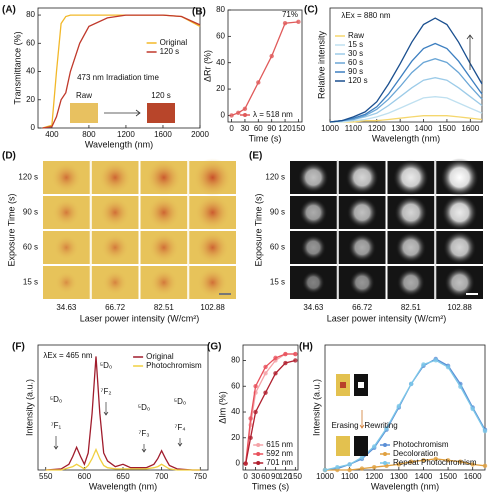 This screenshot has height=500, width=489. Describe the element at coordinates (123, 476) in the screenshot. I see `x-tick-label: 650` at that location.